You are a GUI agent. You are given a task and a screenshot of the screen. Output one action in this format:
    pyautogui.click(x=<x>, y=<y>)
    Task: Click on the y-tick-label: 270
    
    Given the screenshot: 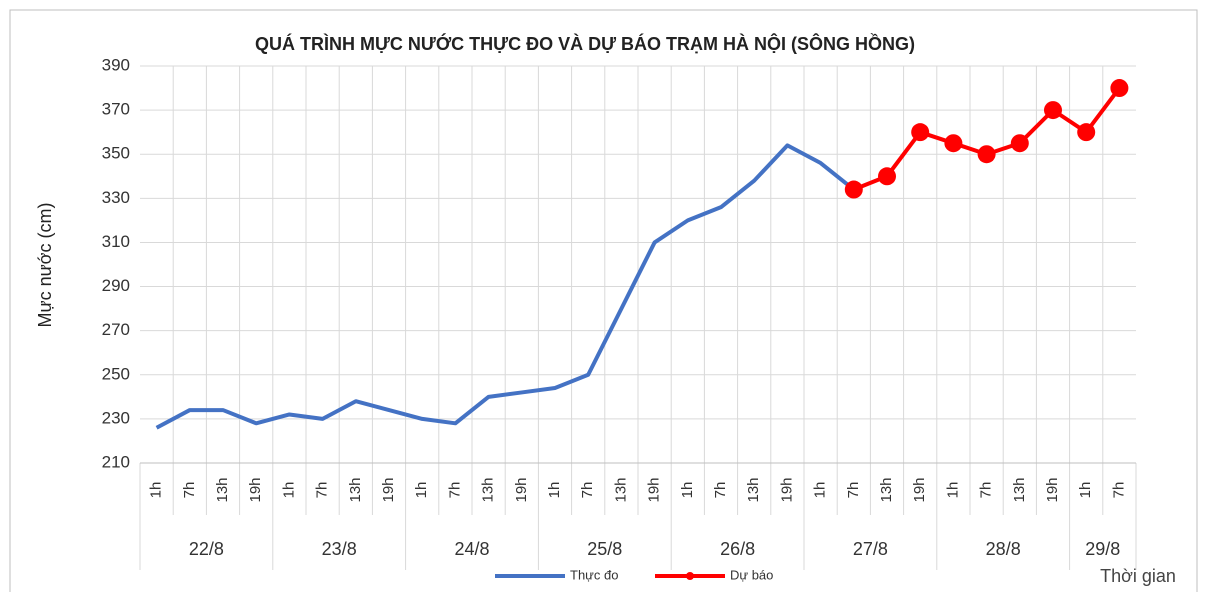 What is the action you would take?
    pyautogui.click(x=116, y=329)
    